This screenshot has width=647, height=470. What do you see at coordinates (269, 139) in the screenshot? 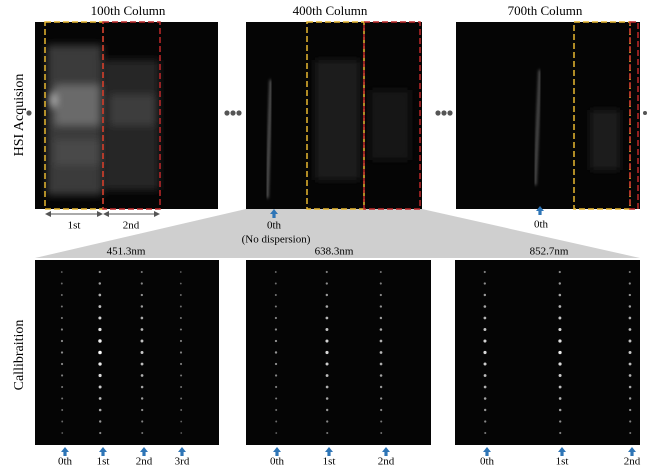
I see `zero-order-streak` at bounding box center [269, 139].